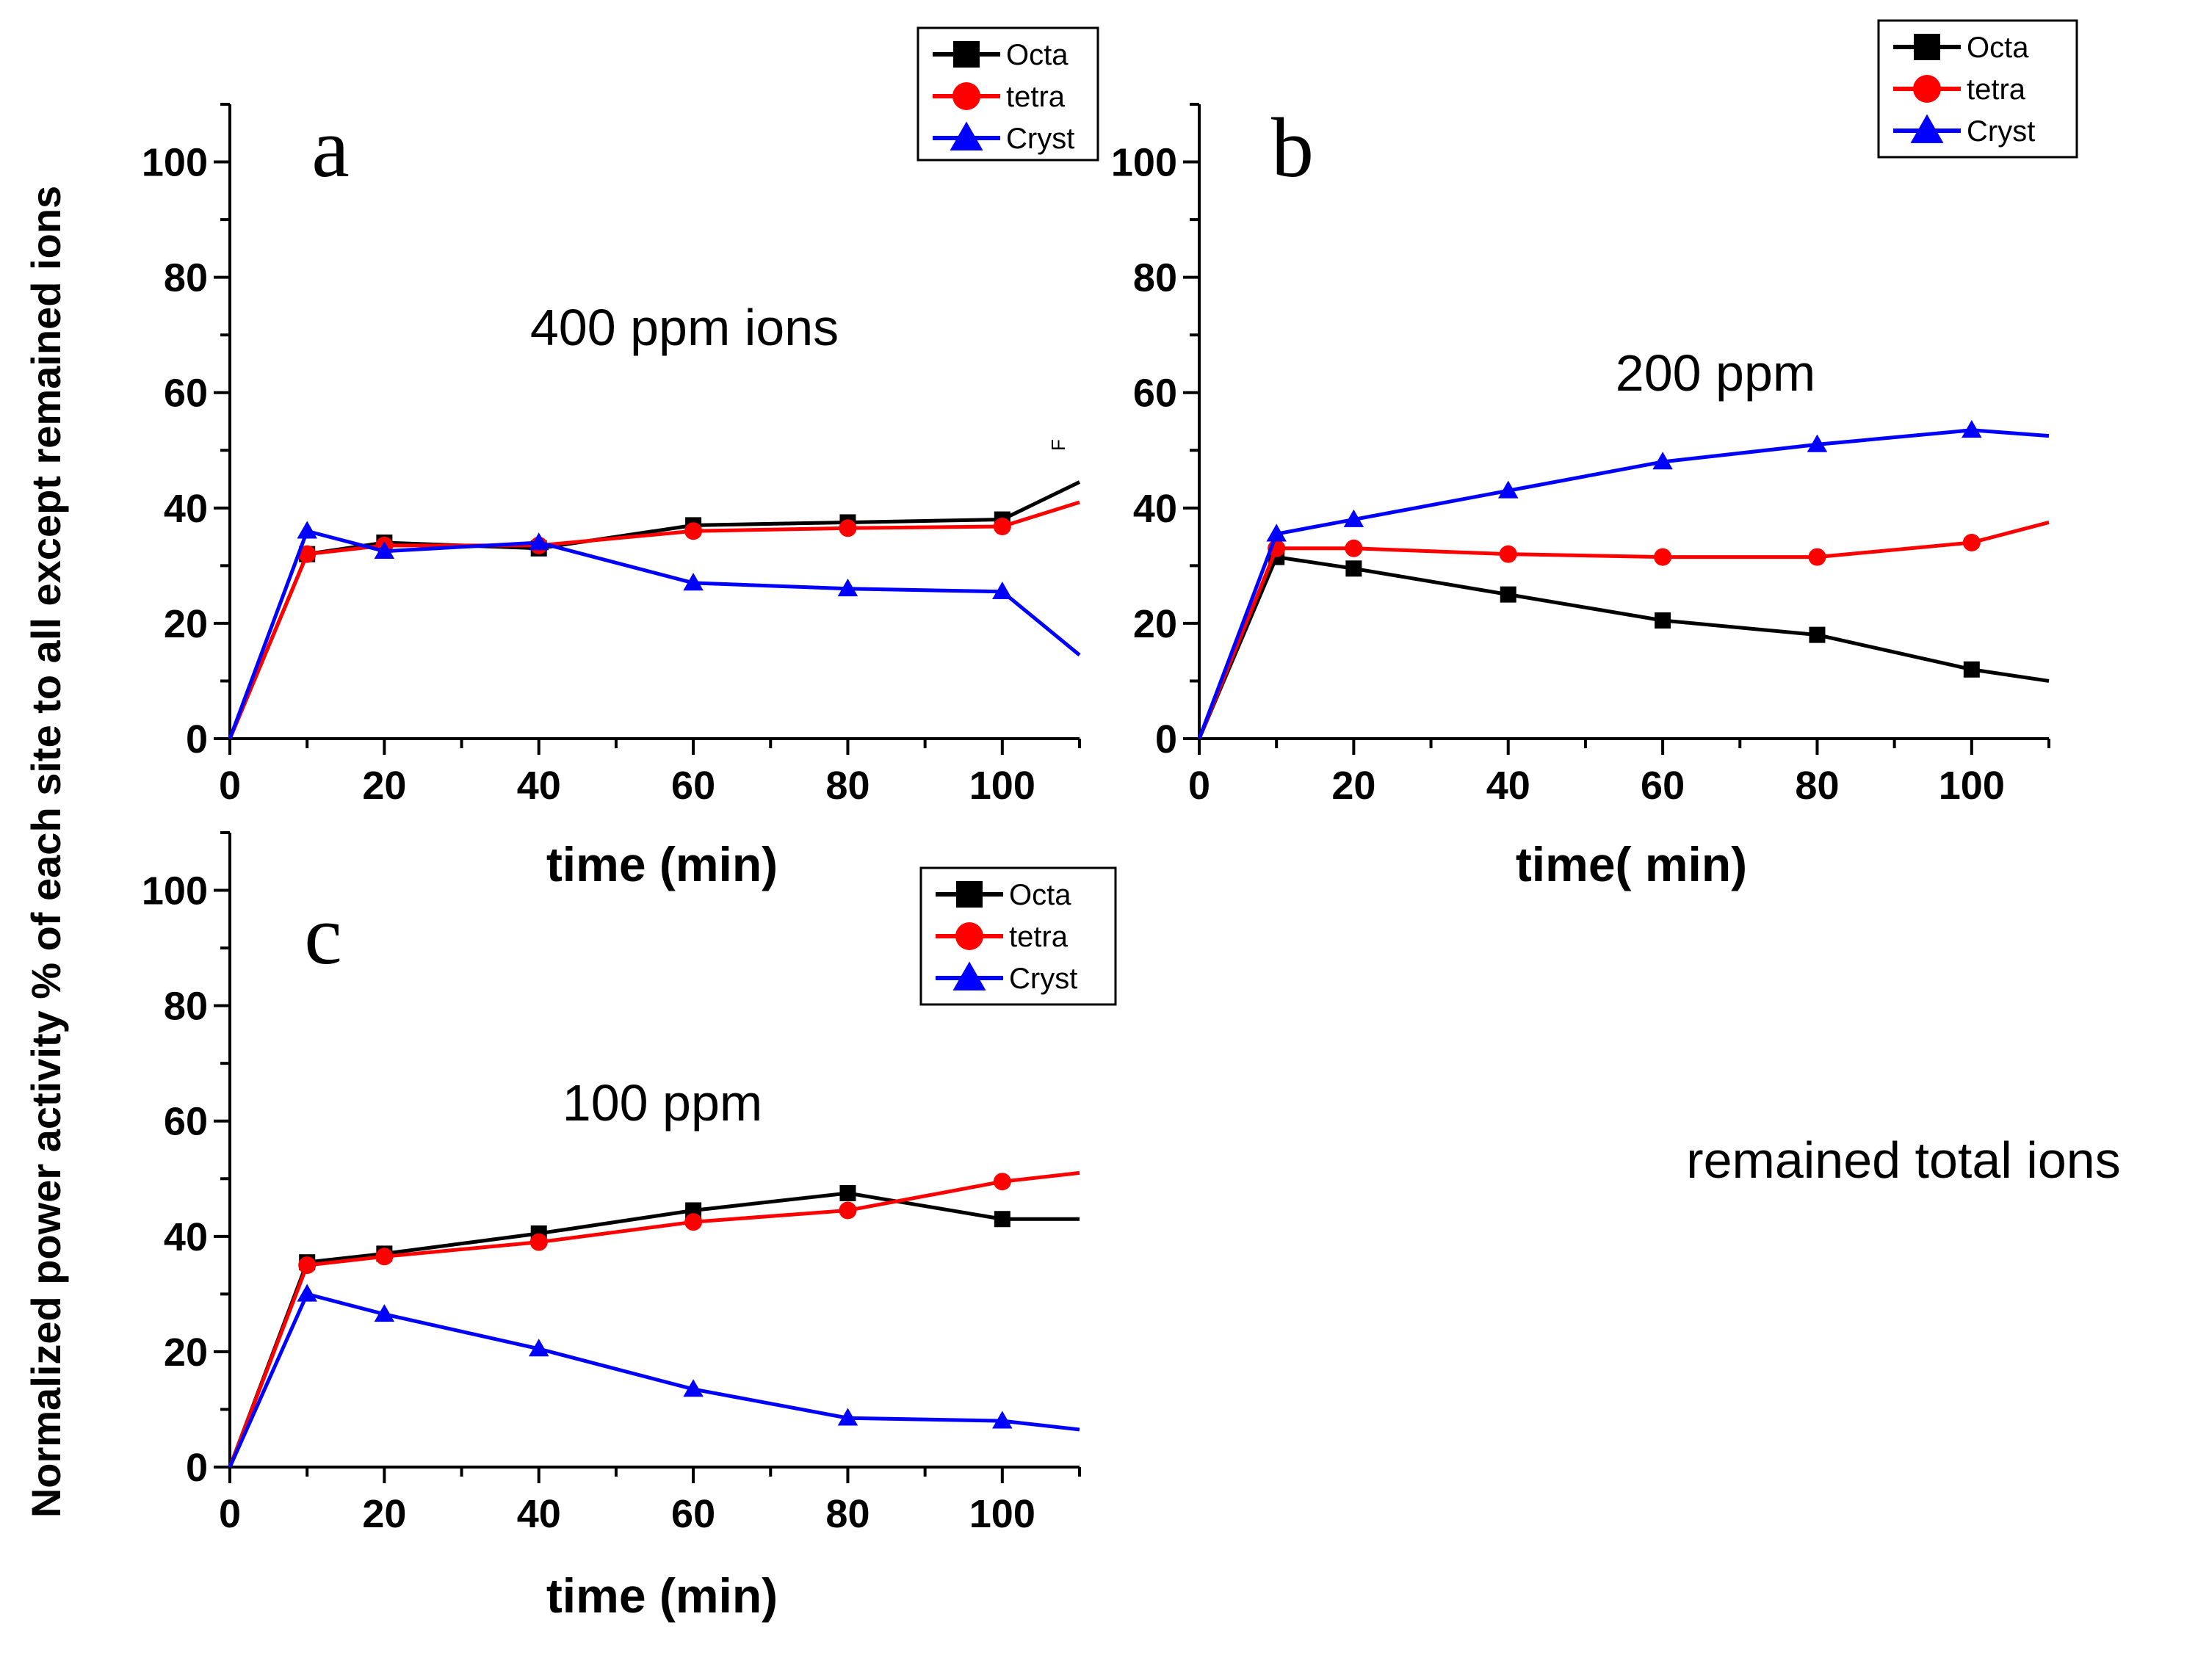  What do you see at coordinates (1292, 148) in the screenshot?
I see `panel-letter: b` at bounding box center [1292, 148].